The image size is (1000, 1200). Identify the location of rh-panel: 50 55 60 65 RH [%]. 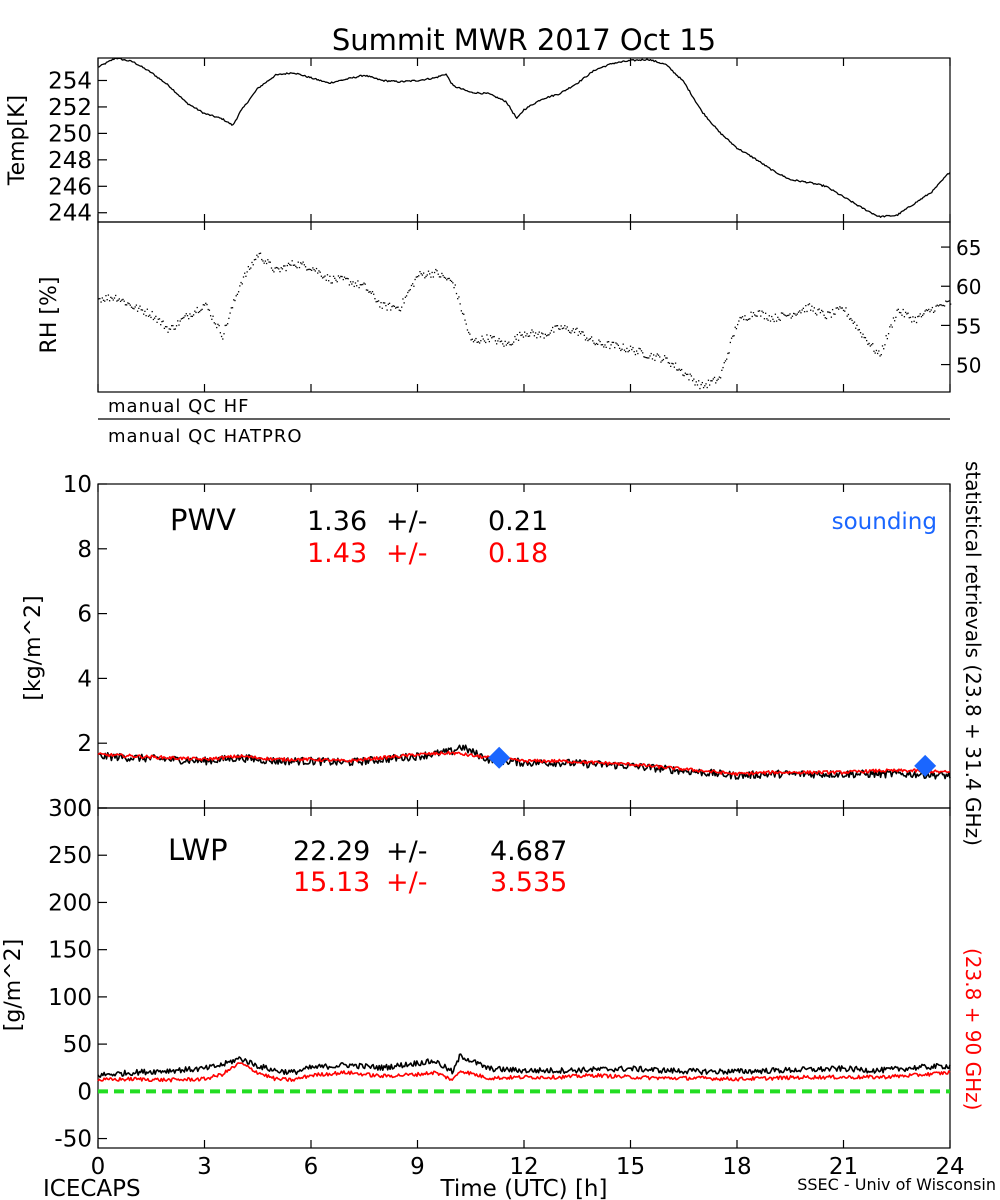
(509, 307).